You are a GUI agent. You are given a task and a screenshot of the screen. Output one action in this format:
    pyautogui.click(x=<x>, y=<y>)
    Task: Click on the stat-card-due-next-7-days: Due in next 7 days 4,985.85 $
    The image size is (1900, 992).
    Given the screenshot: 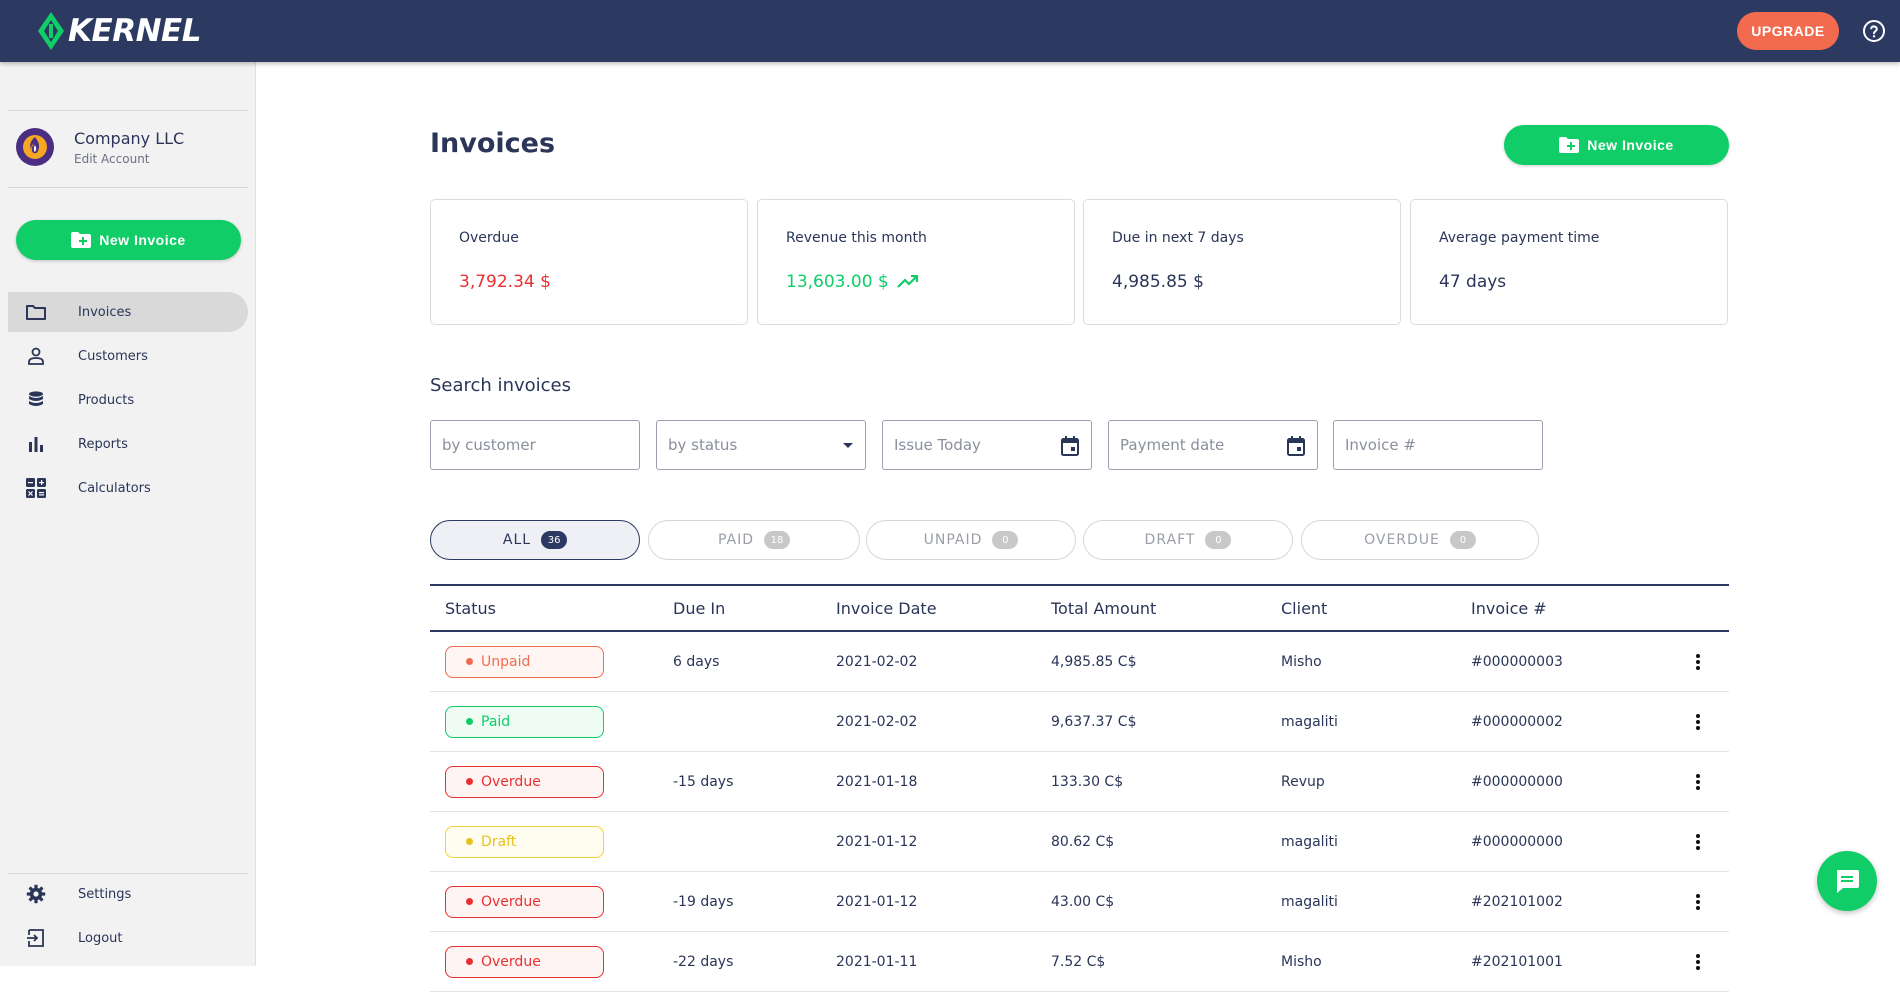 What is the action you would take?
    pyautogui.click(x=1242, y=262)
    